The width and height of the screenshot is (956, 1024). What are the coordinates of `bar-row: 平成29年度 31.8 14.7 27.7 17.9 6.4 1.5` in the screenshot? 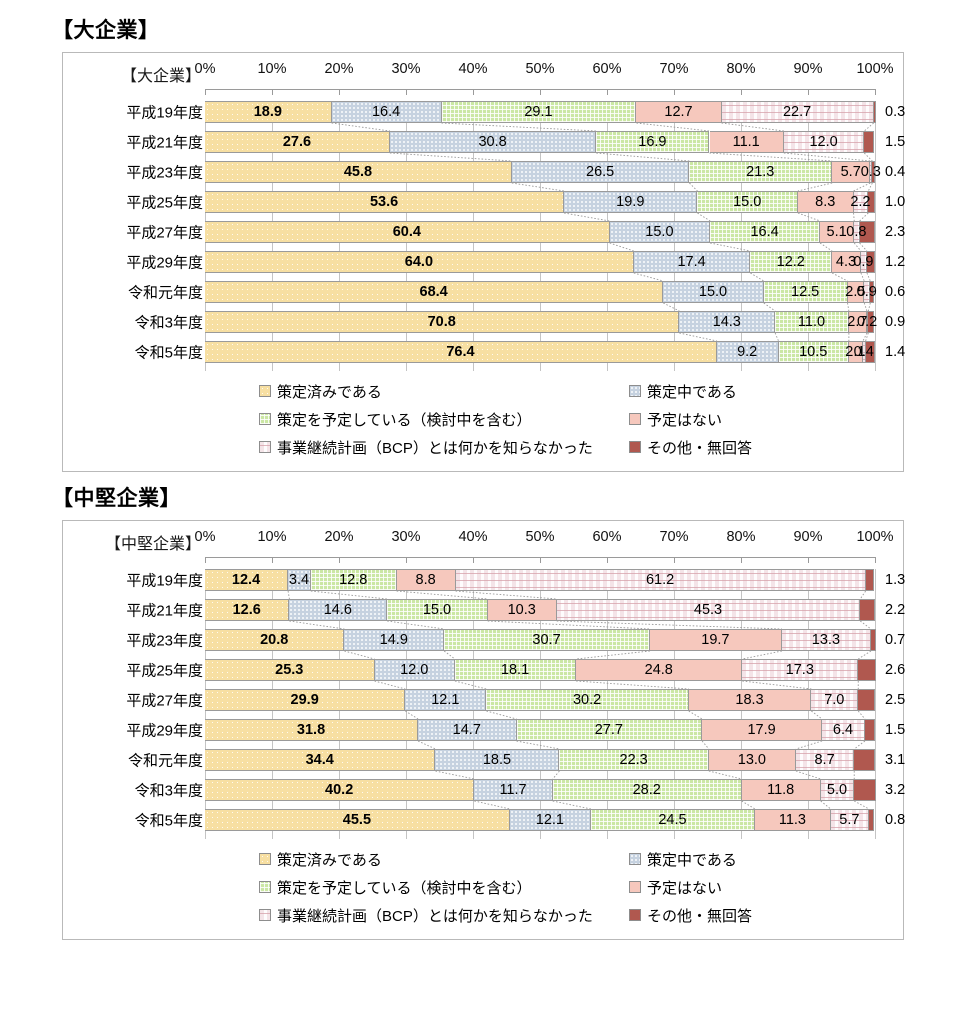 It's located at (484, 730).